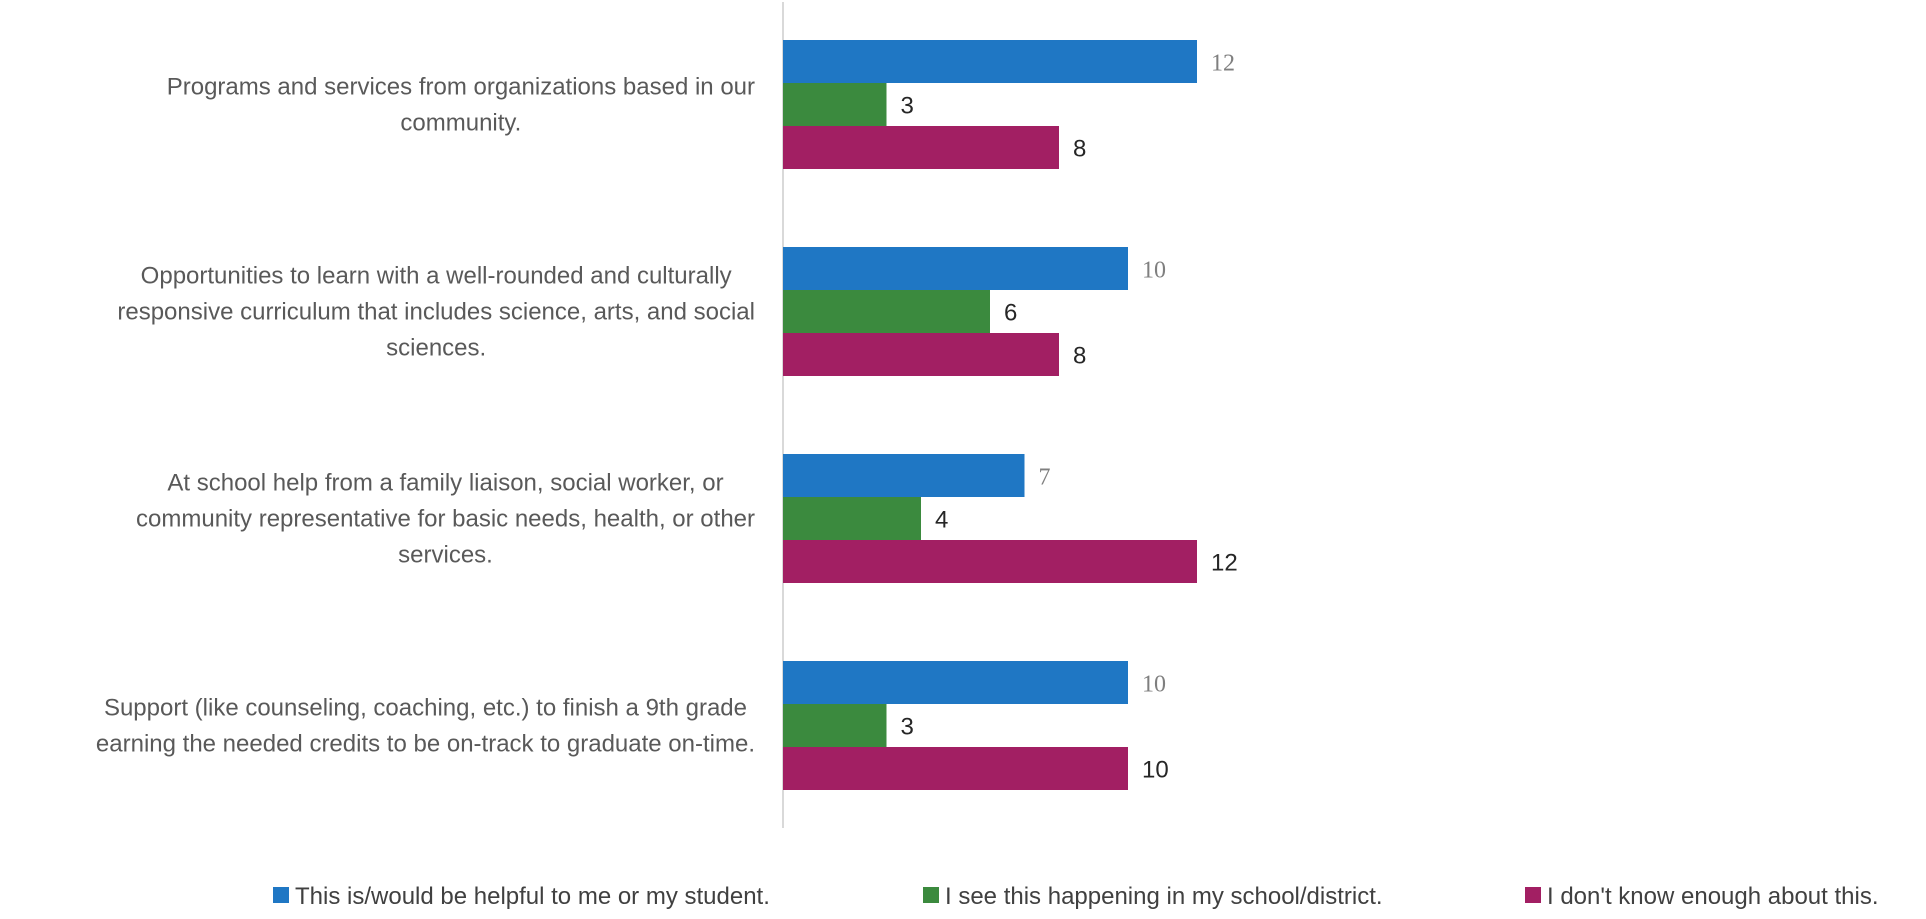 This screenshot has width=1926, height=919. Describe the element at coordinates (1045, 478) in the screenshot. I see `data-label: 7` at that location.